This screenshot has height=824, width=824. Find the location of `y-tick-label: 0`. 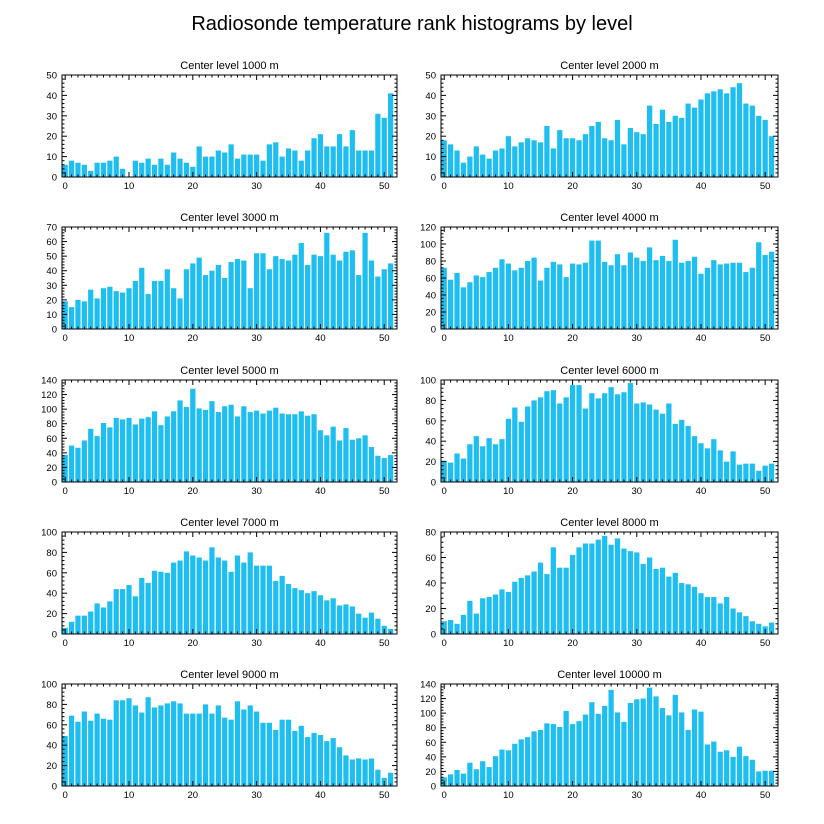

y-tick-label: 0 is located at coordinates (433, 787).